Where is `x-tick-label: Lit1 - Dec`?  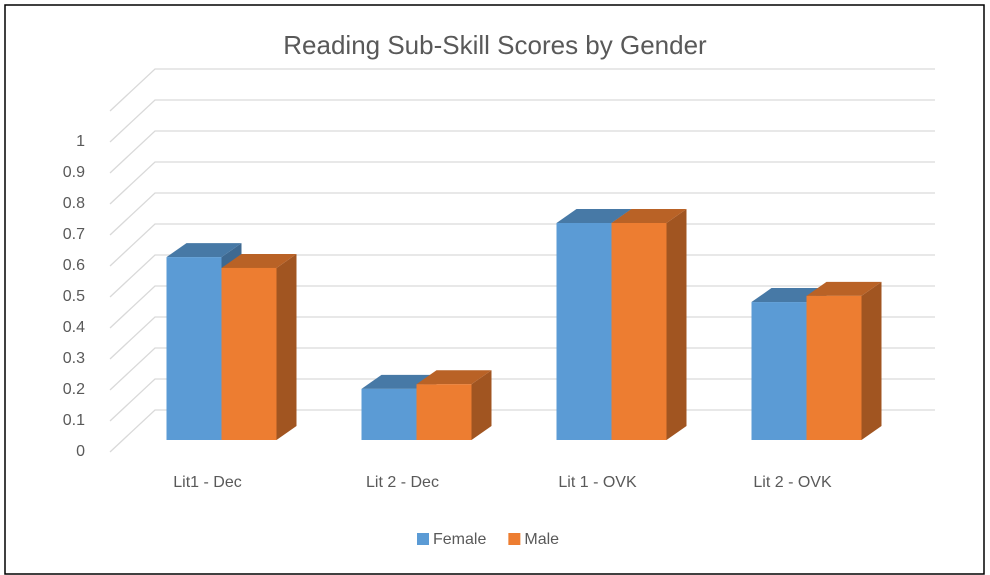
x-tick-label: Lit1 - Dec is located at coordinates (207, 482).